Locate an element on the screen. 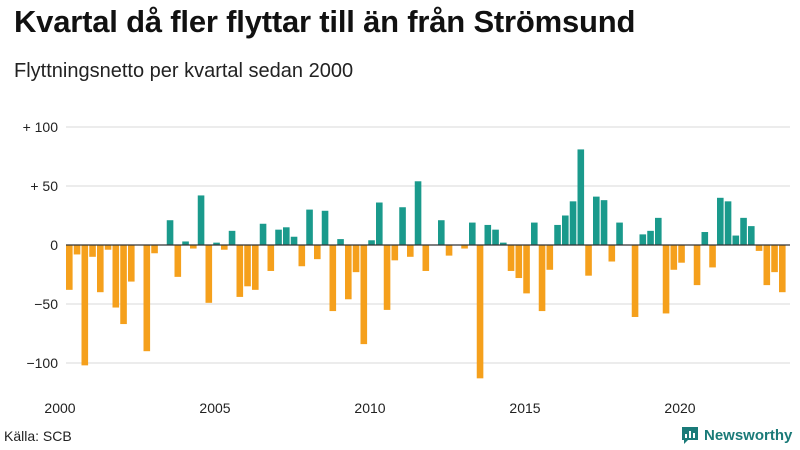  y-tick-label: + 50 is located at coordinates (44, 186).